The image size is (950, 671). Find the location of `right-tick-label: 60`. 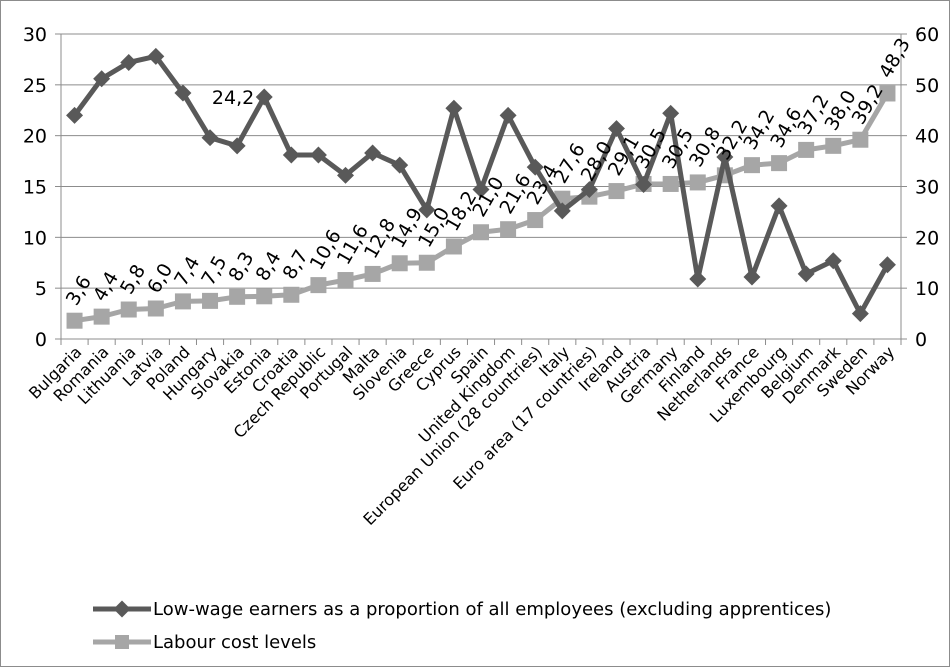

right-tick-label: 60 is located at coordinates (927, 35).